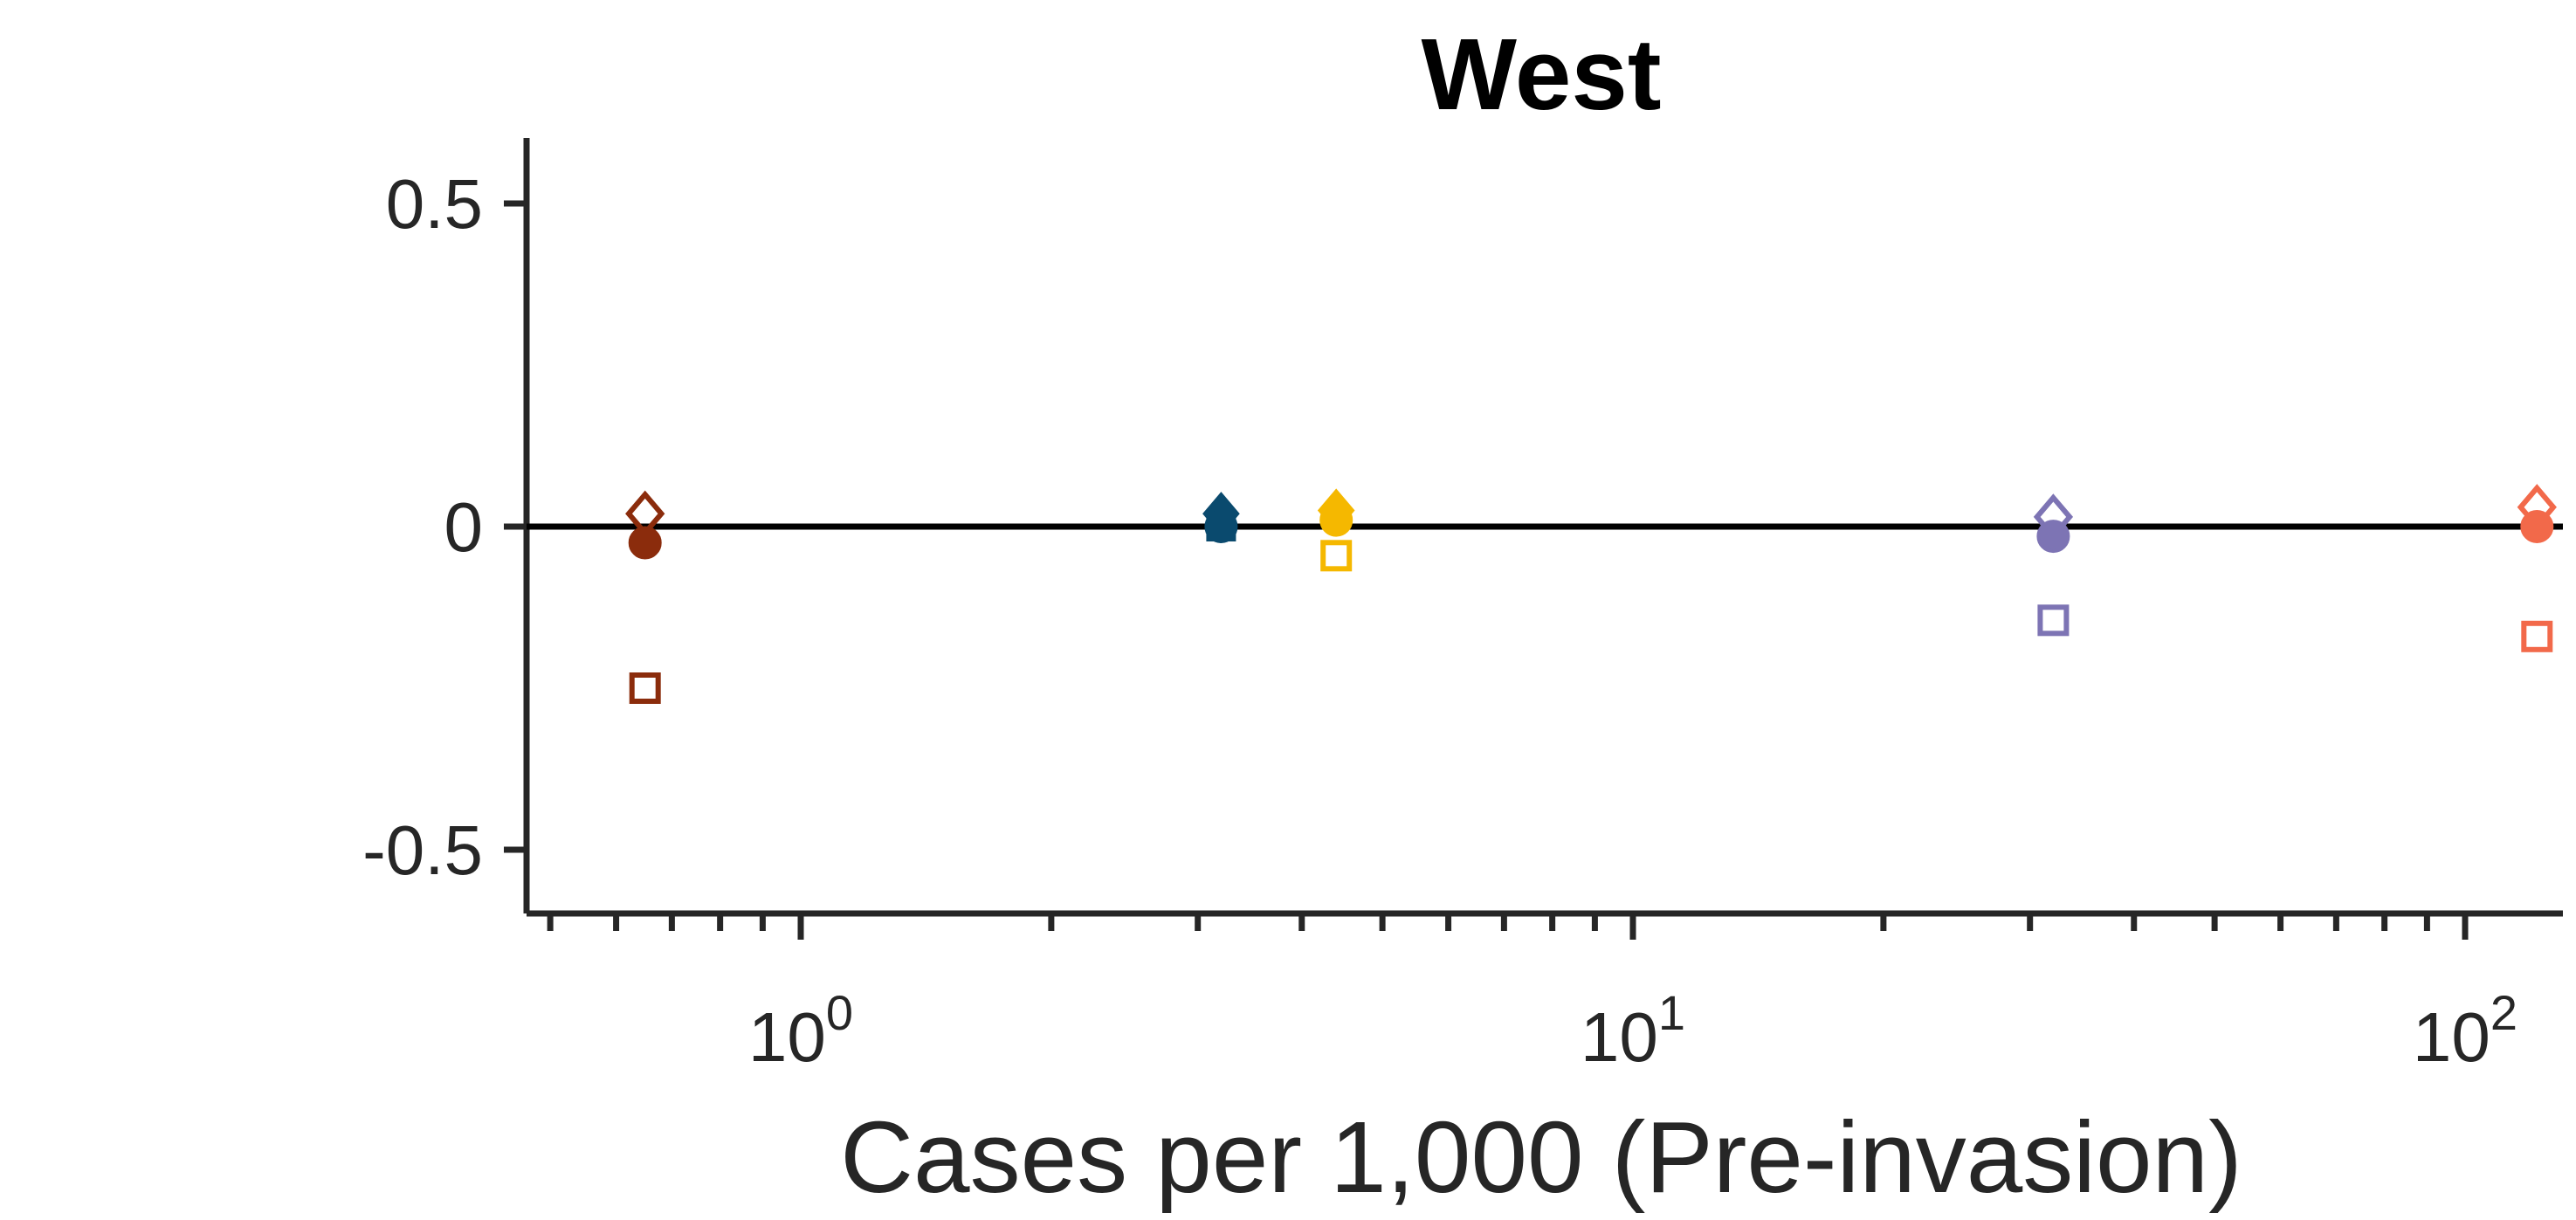  Describe the element at coordinates (1545, 993) in the screenshot. I see `x-axis: 10⁰ 10¹ 10²` at that location.